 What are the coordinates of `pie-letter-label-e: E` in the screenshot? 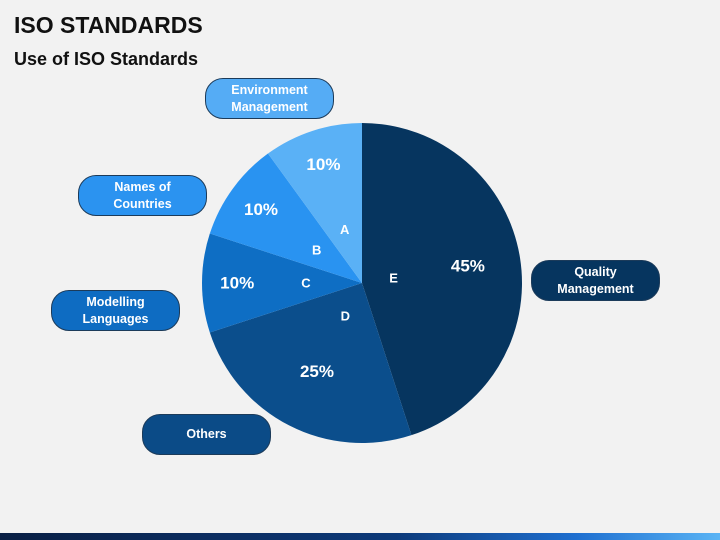 It's located at (393, 277).